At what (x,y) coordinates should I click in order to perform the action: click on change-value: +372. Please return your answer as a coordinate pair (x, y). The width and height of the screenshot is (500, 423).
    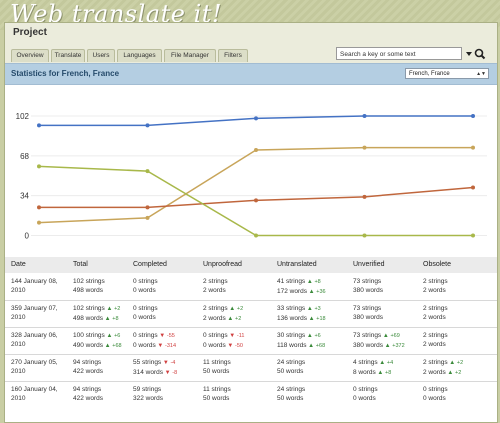
    Looking at the image, I should click on (398, 346).